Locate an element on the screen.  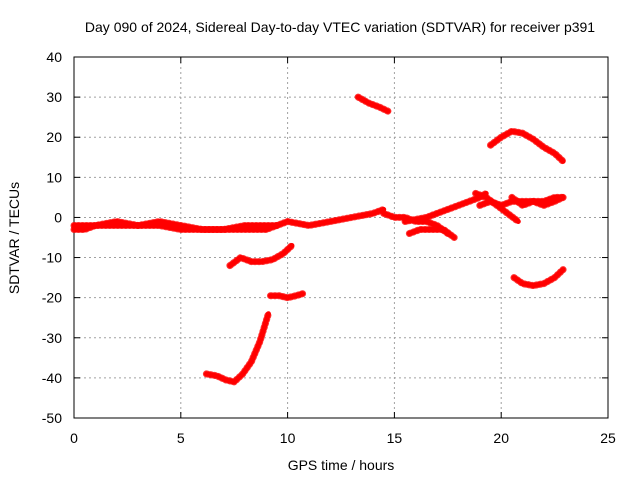
y-tick-label: 30 is located at coordinates (54, 97).